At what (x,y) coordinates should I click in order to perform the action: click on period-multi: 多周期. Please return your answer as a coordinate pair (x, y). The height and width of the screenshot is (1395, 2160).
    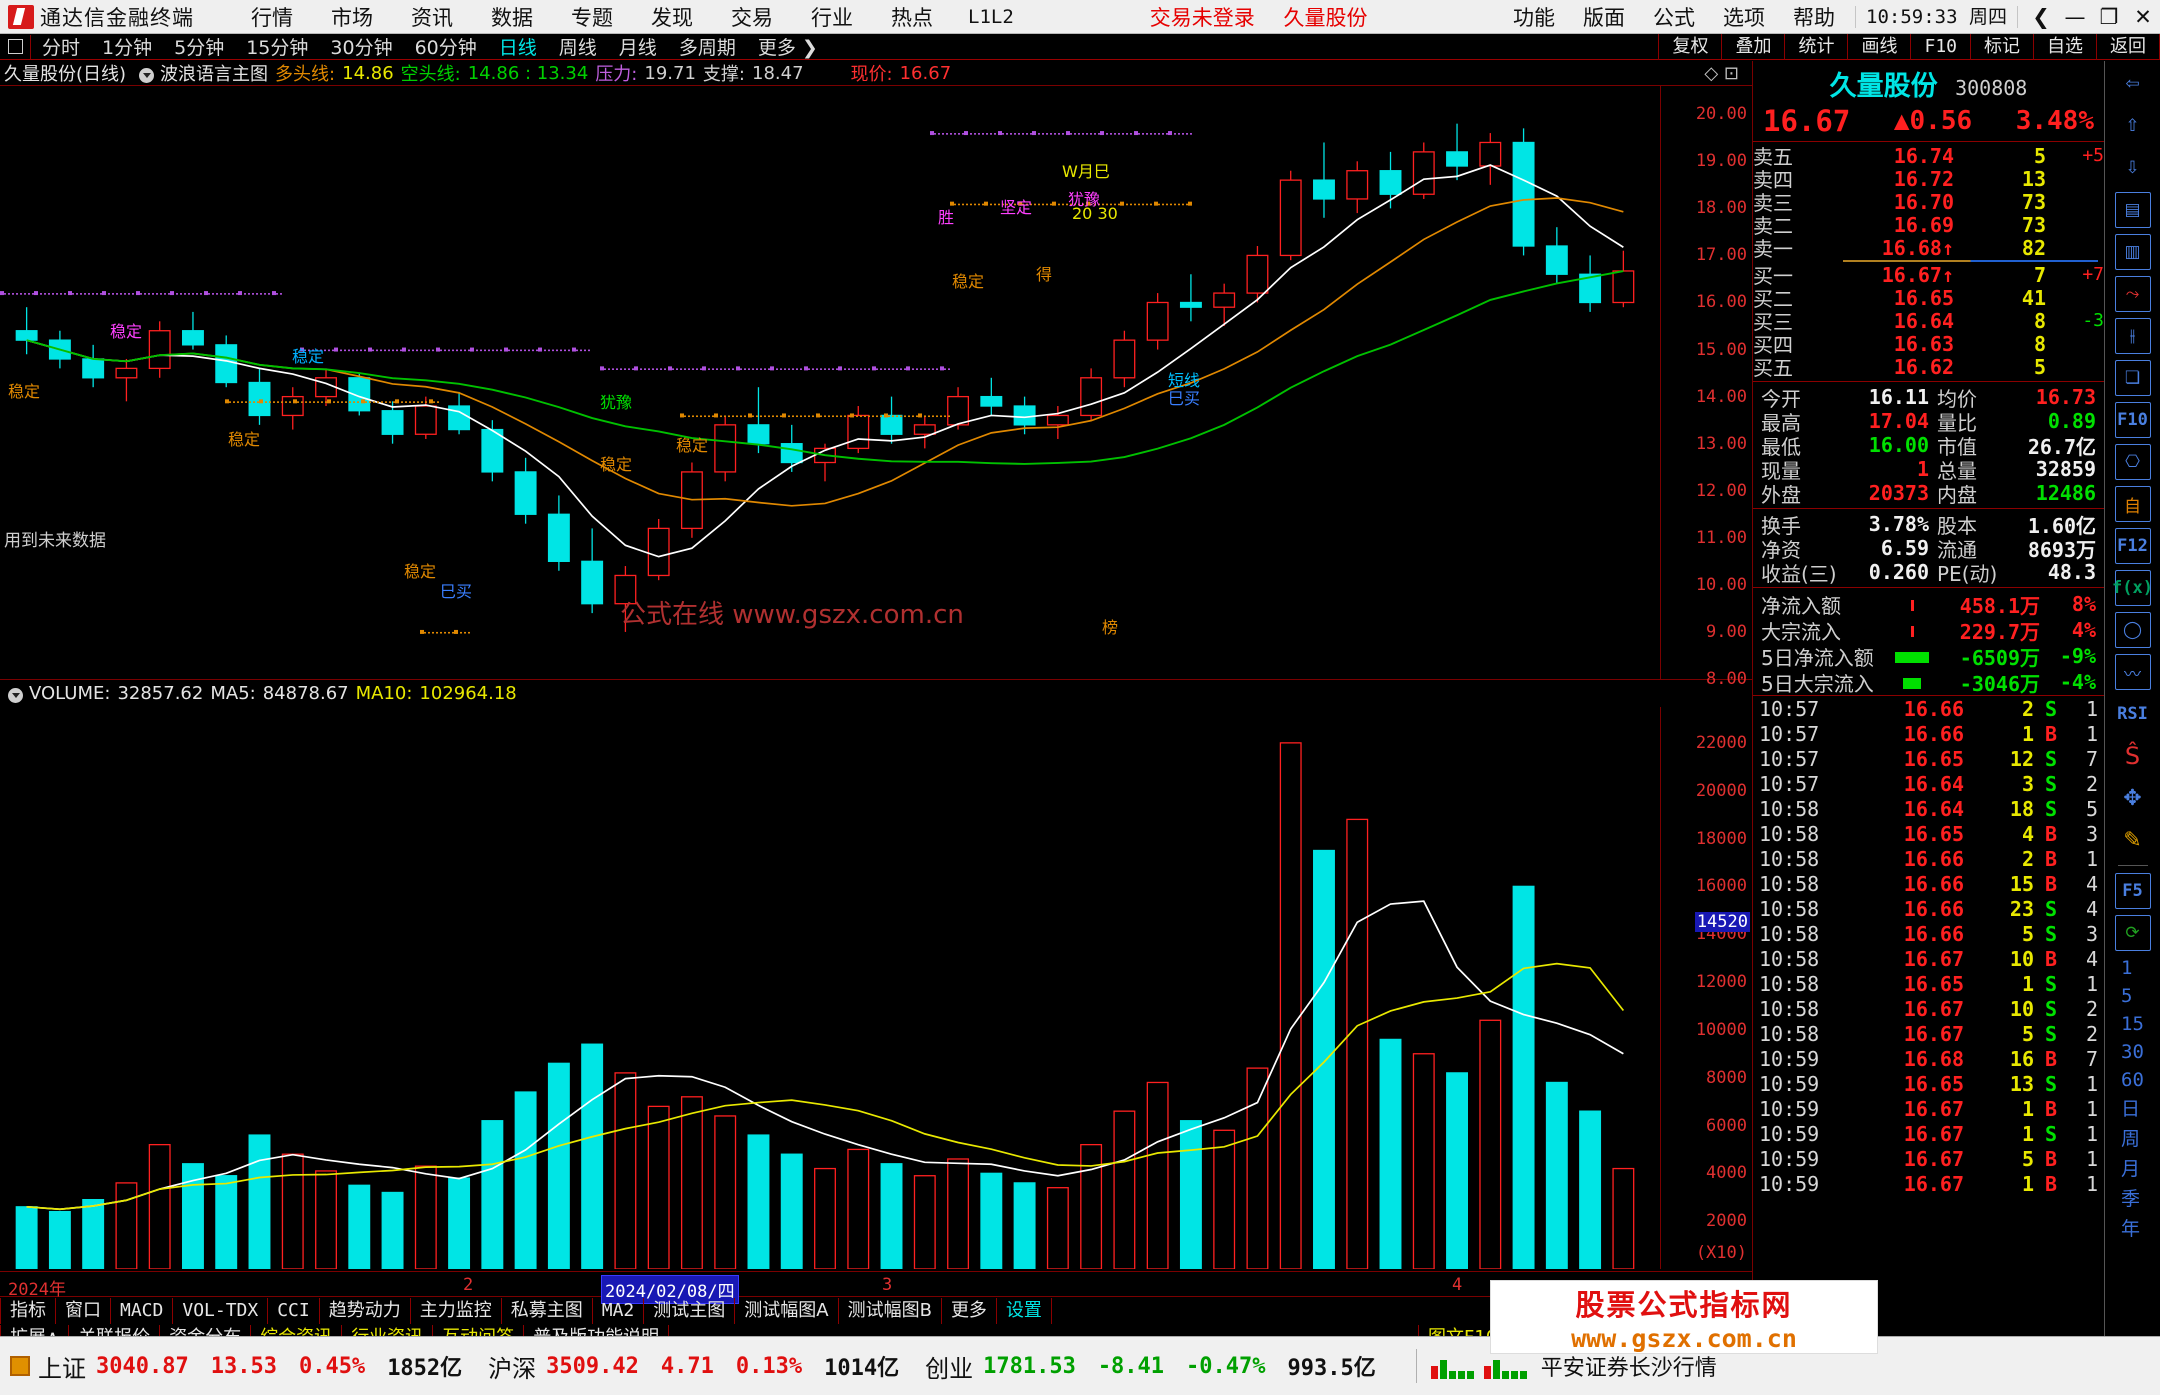
    Looking at the image, I should click on (707, 48).